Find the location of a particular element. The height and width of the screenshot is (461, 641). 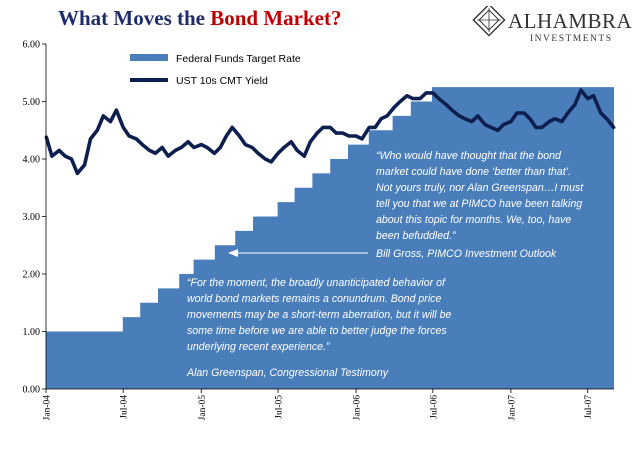

y-axis: 0.00 1.00 2.00 3.00 4.00 5.00 6.00 is located at coordinates (35, 218).